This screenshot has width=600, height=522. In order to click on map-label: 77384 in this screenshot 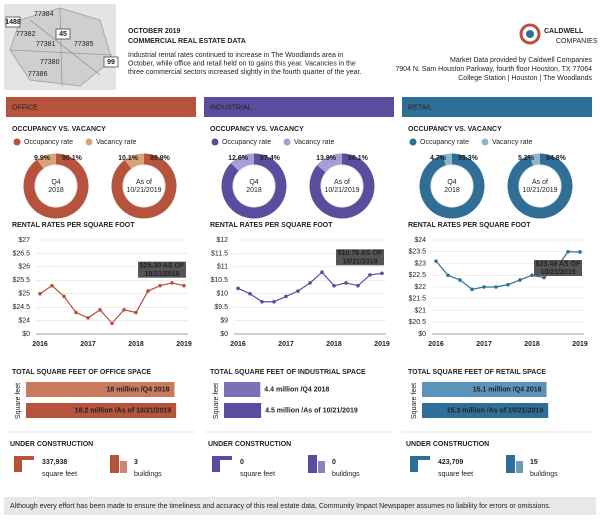, I will do `click(44, 14)`.